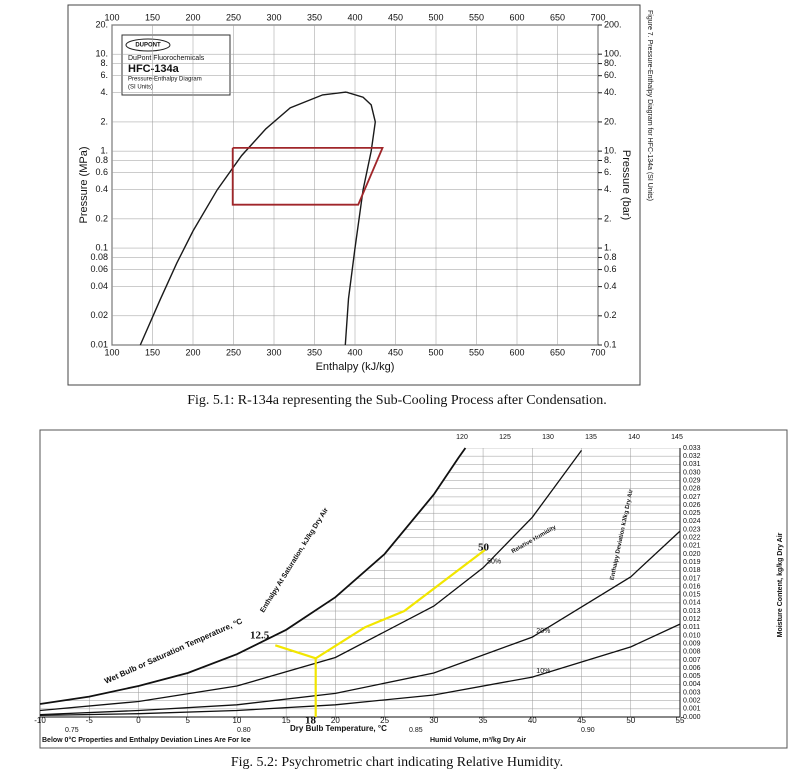 Image resolution: width=794 pixels, height=778 pixels. I want to click on y-tick-label: 0.009, so click(692, 643).